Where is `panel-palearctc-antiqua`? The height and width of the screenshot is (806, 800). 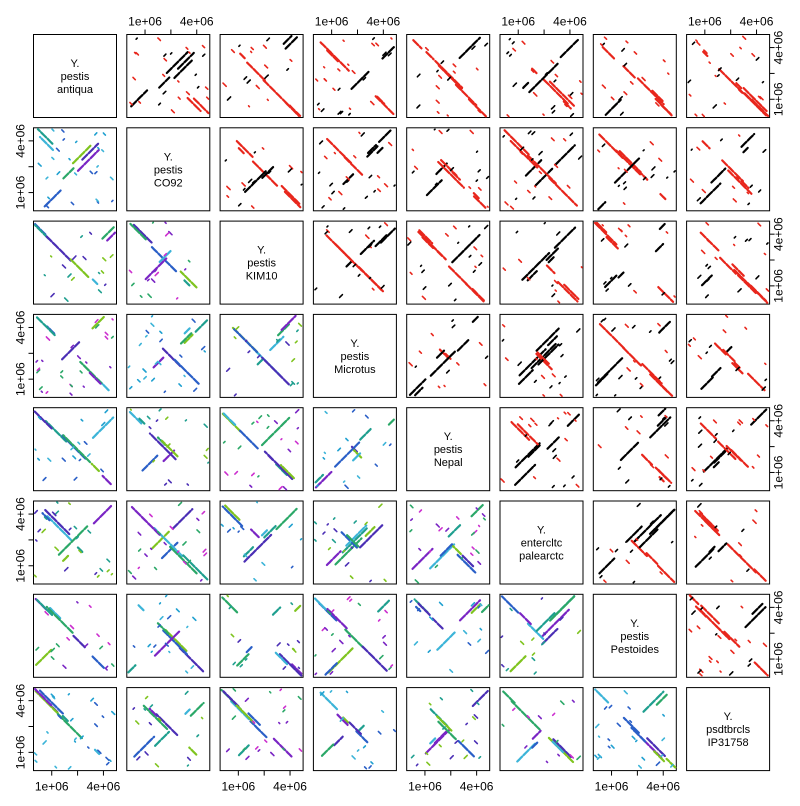
panel-palearctc-antiqua is located at coordinates (75, 542).